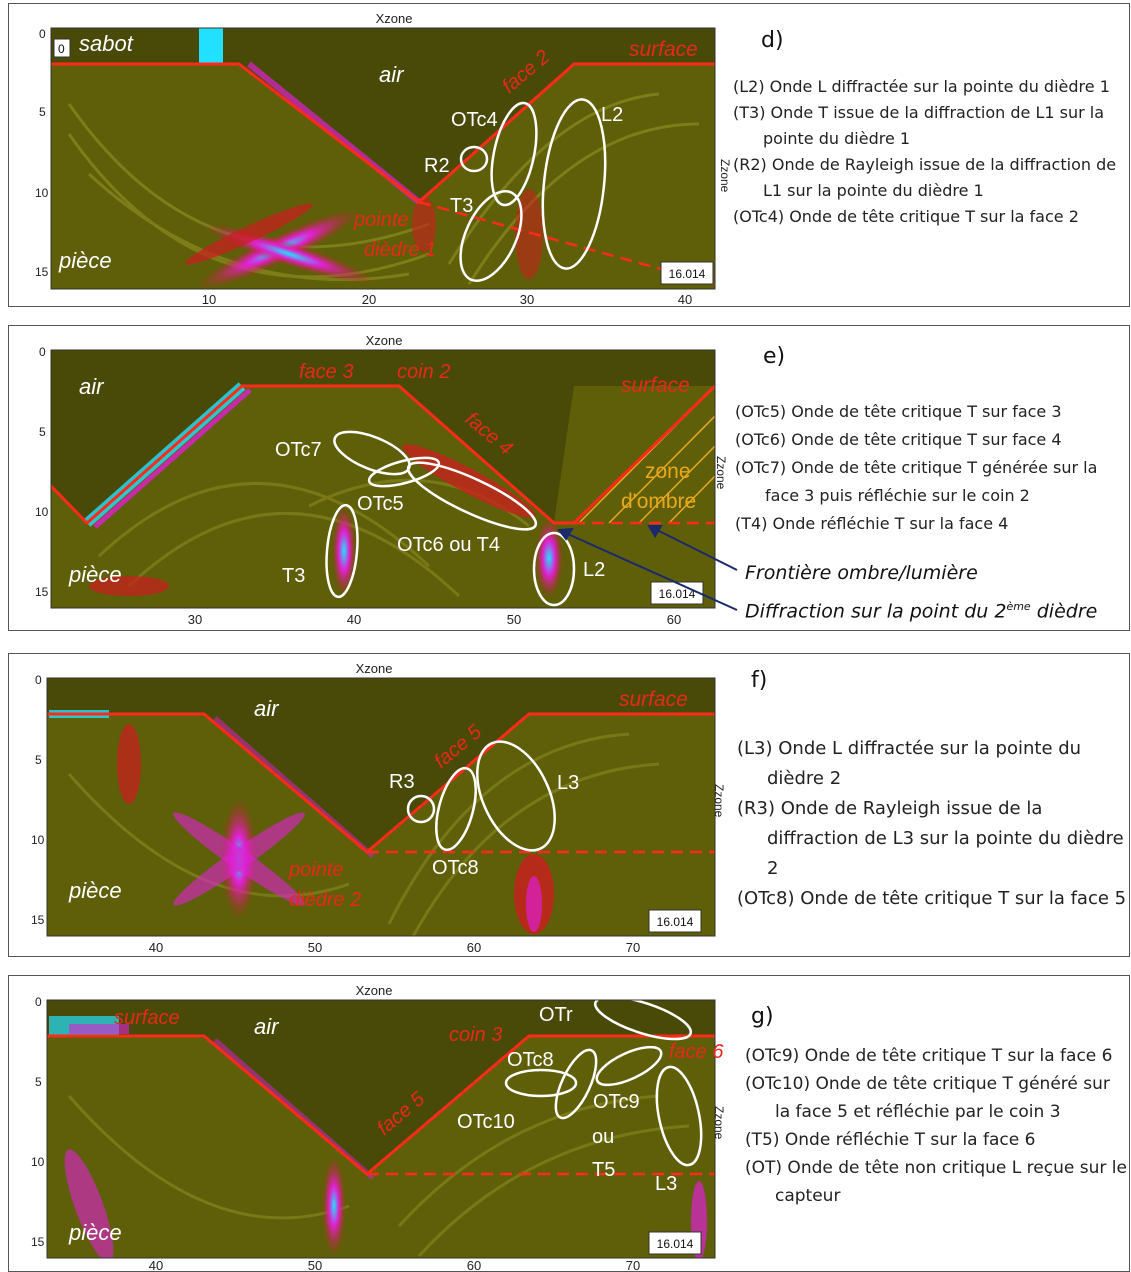 This screenshot has width=1131, height=1272. I want to click on sabot-cyan-block, so click(211, 46).